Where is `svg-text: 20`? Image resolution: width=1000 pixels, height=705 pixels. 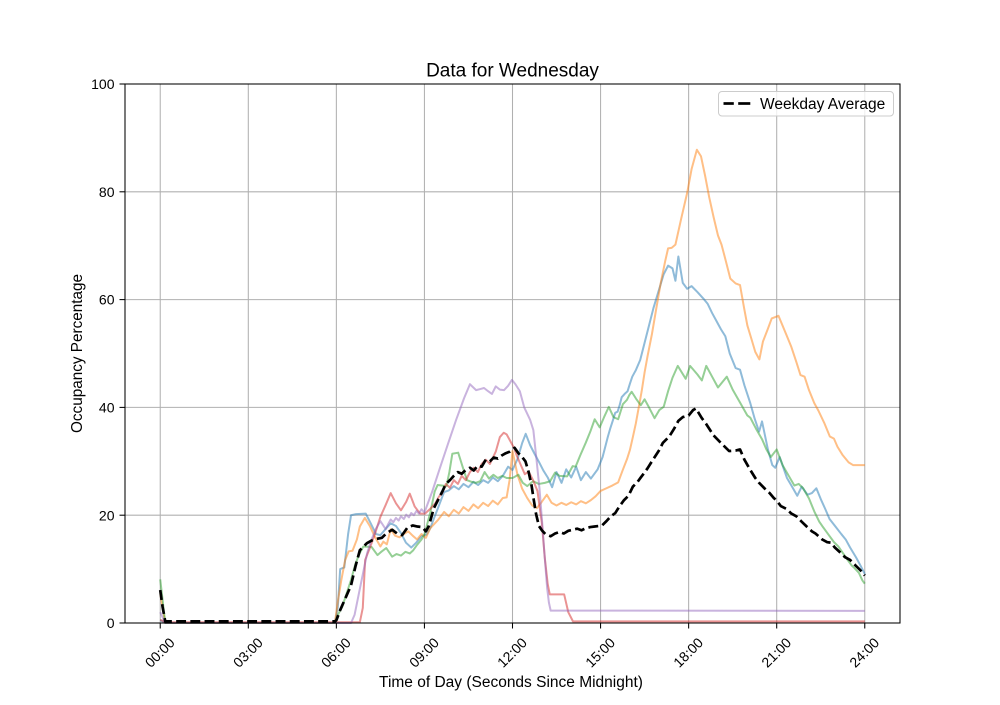 svg-text: 20 is located at coordinates (107, 515).